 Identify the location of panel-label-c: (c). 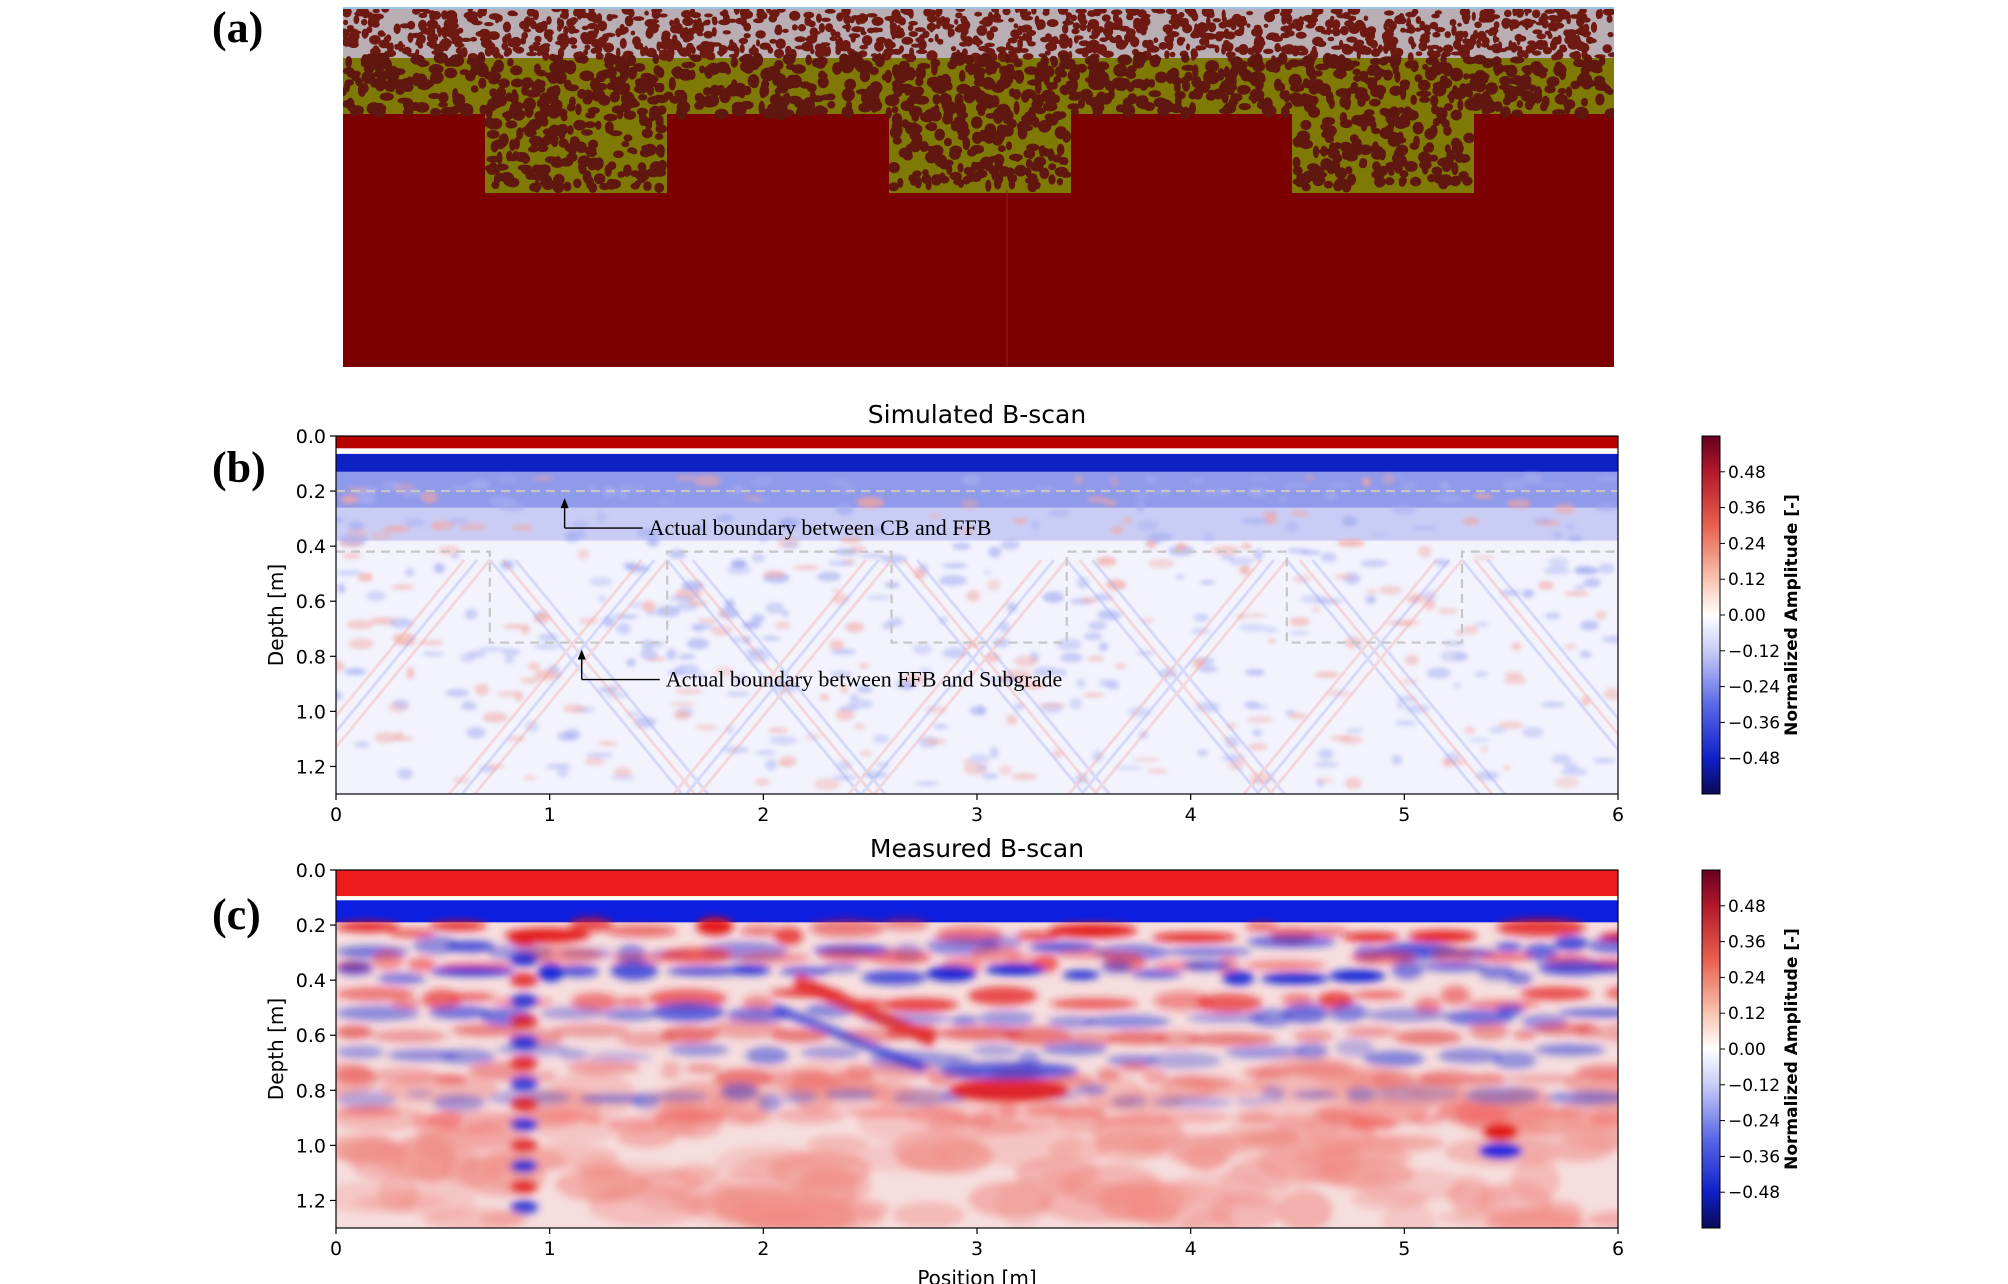
(236, 914).